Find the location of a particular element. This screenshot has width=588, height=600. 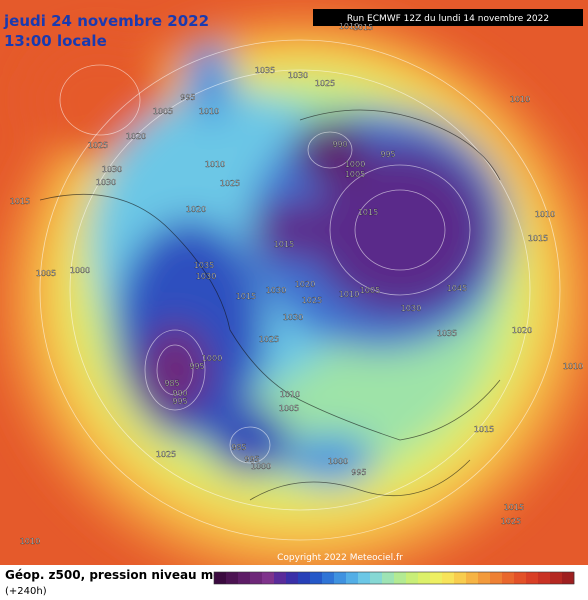

run-label: Run ECMWF 12Z du lundi 14 novembre 2022 is located at coordinates (448, 19).